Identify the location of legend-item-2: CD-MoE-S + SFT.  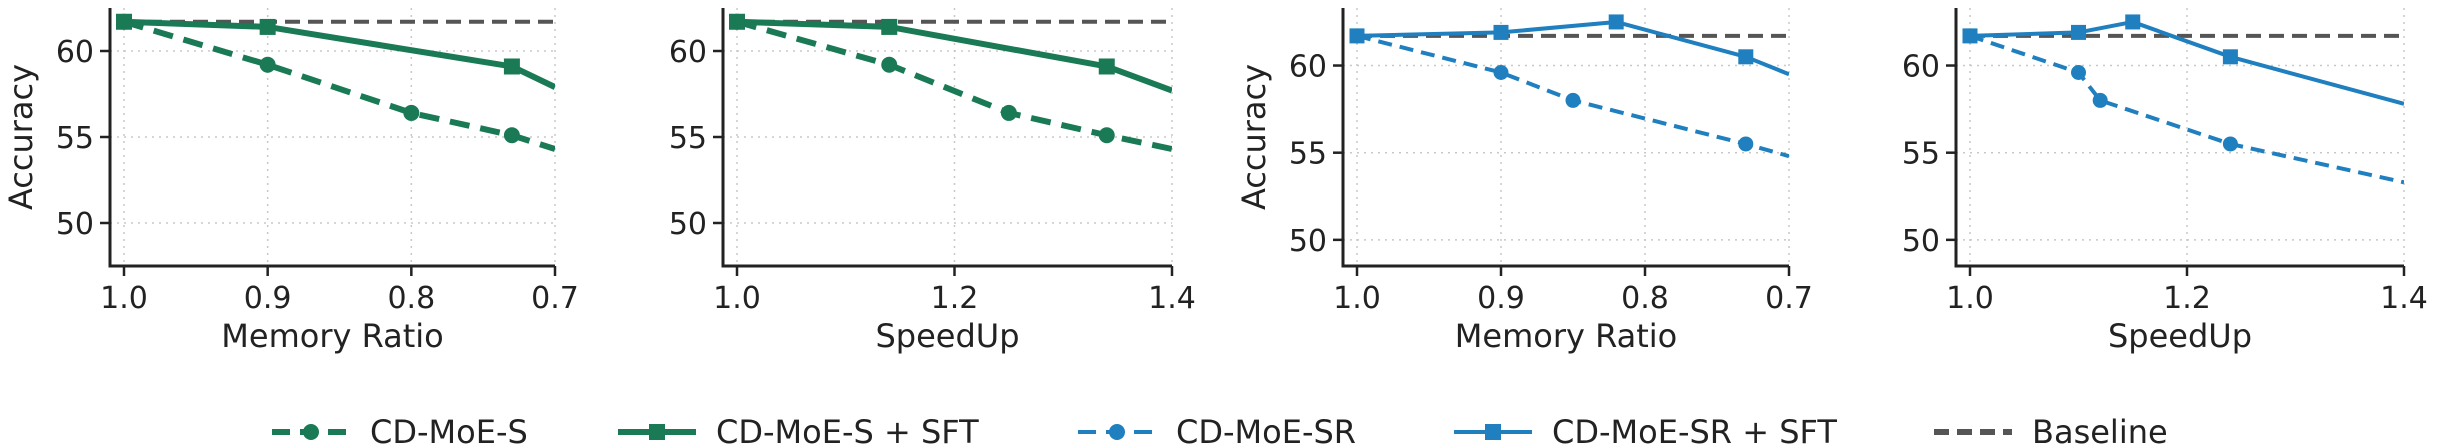
(798, 430).